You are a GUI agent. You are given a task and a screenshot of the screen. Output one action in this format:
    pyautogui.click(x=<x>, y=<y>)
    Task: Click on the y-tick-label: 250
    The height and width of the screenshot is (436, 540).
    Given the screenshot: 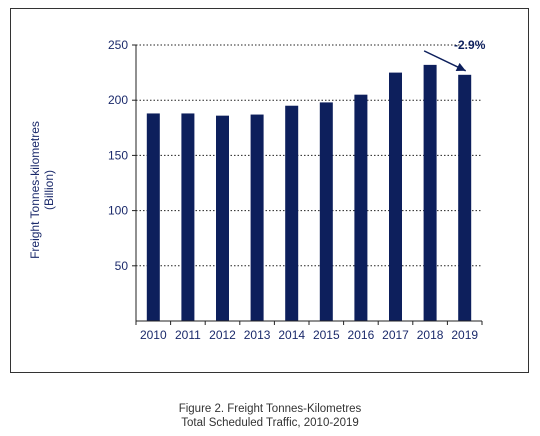 What is the action you would take?
    pyautogui.click(x=118, y=45)
    